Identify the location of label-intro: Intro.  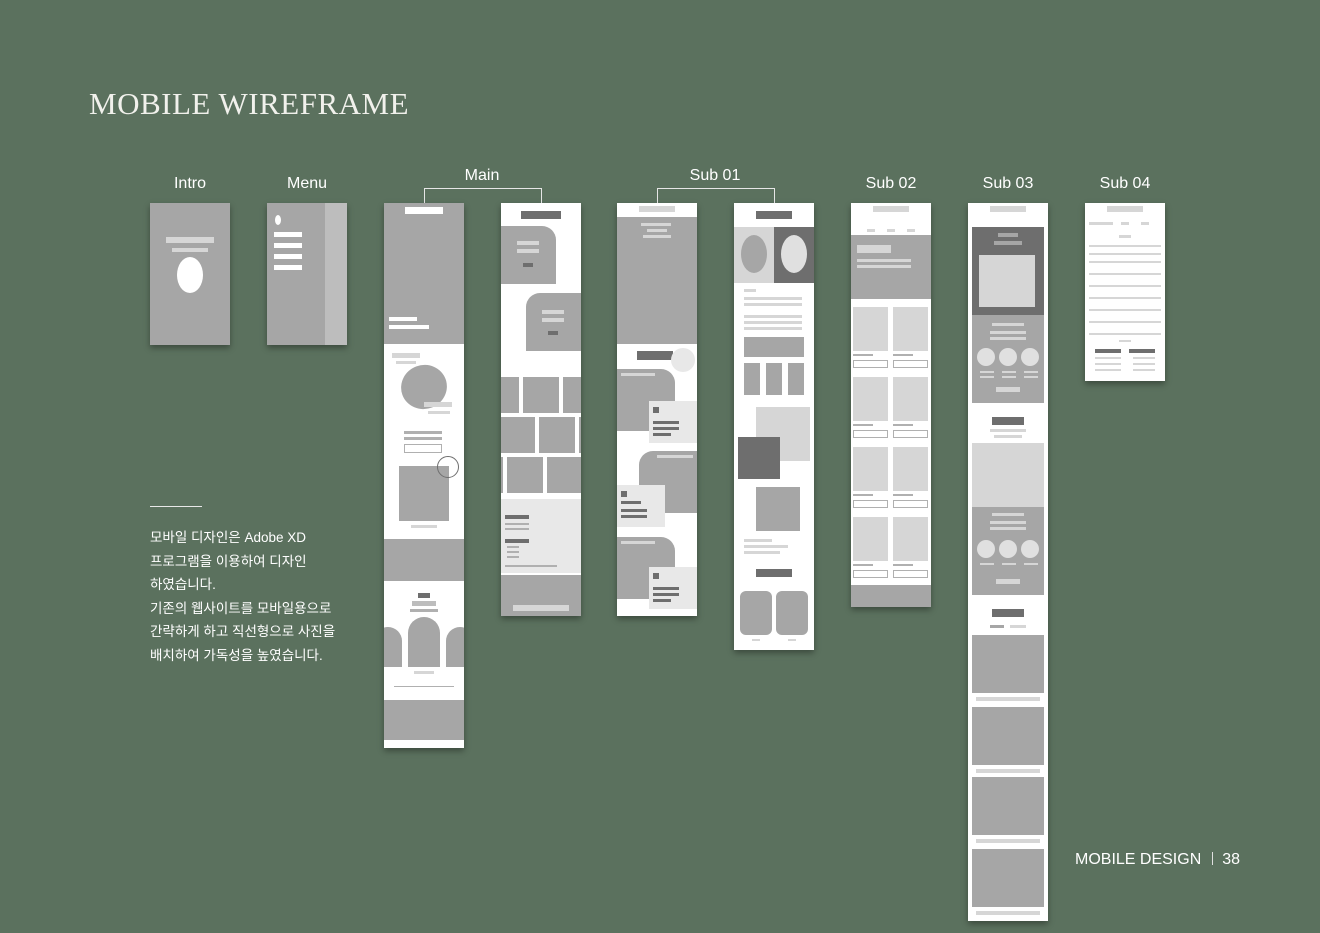
(189, 183).